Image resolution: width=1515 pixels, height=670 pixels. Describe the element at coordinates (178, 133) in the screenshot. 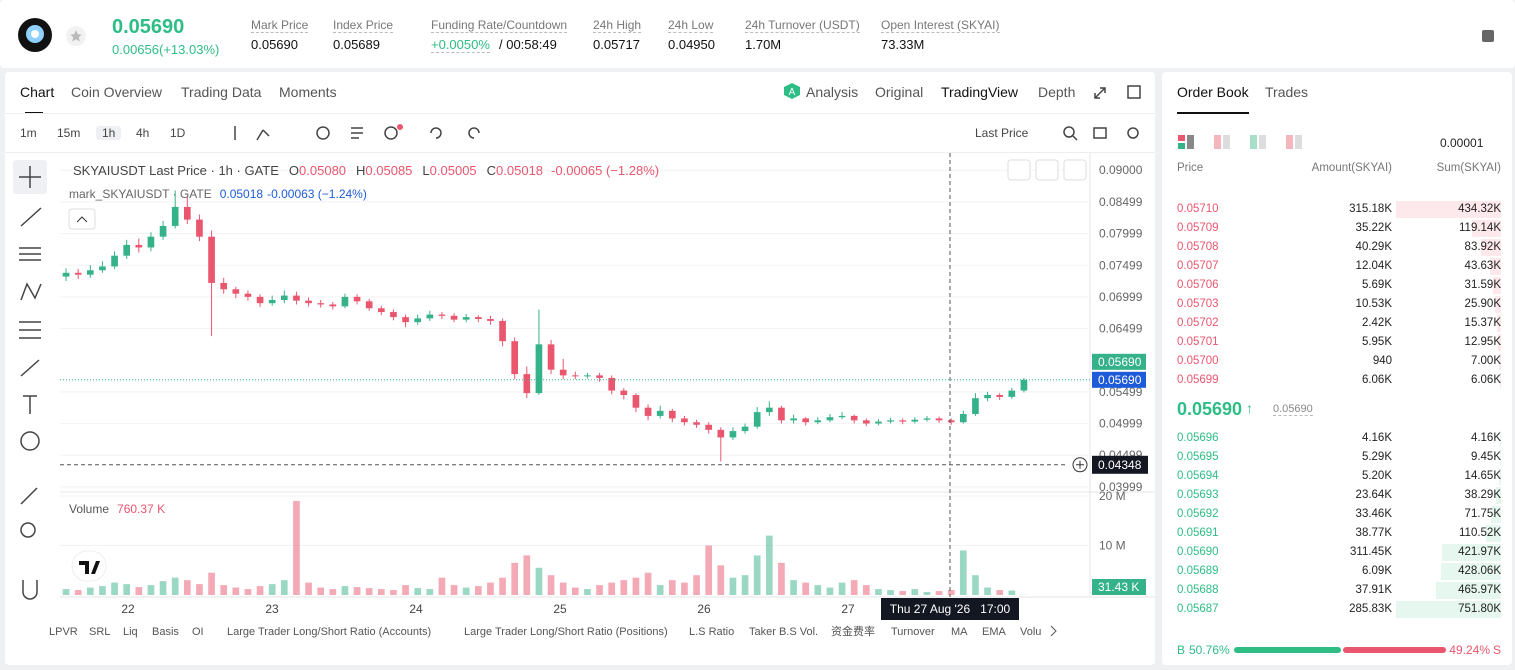

I see `interval: 1D` at that location.